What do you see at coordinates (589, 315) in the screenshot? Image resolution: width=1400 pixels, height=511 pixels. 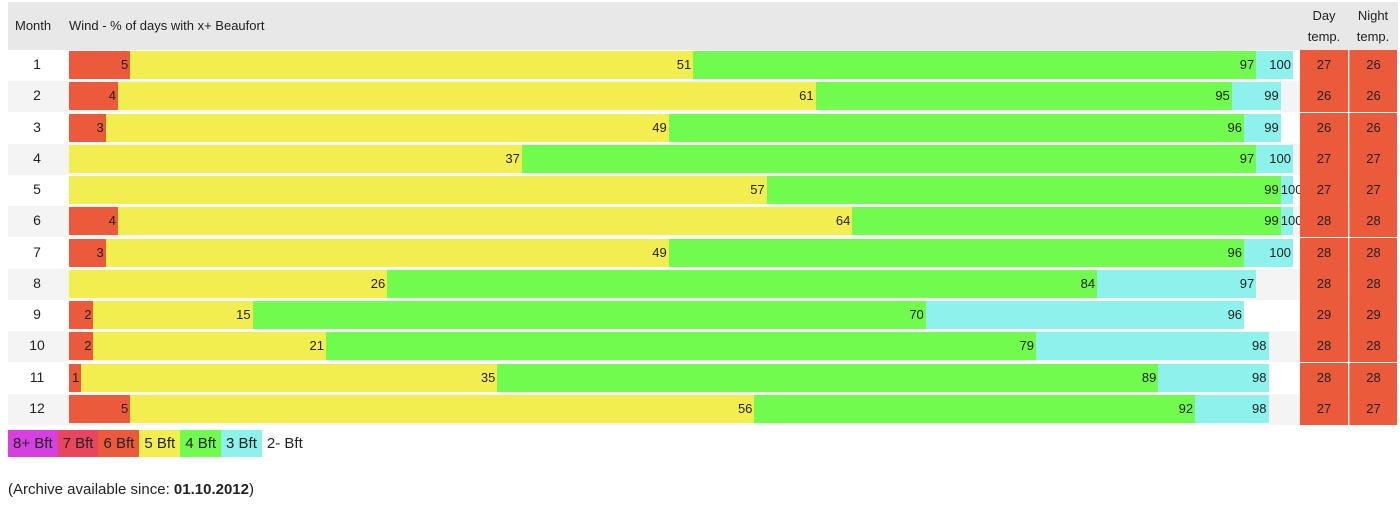 I see `wind-bar-bft4: 70` at bounding box center [589, 315].